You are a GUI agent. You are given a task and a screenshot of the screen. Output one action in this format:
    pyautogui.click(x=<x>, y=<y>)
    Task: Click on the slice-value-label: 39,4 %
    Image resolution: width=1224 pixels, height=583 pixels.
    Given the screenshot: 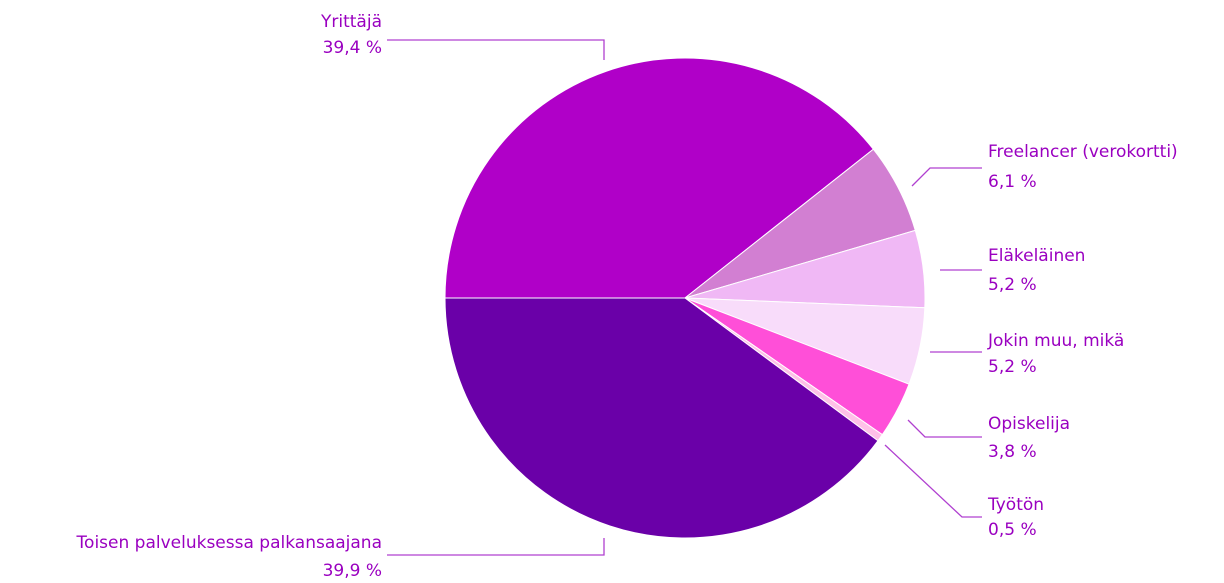 What is the action you would take?
    pyautogui.click(x=352, y=48)
    